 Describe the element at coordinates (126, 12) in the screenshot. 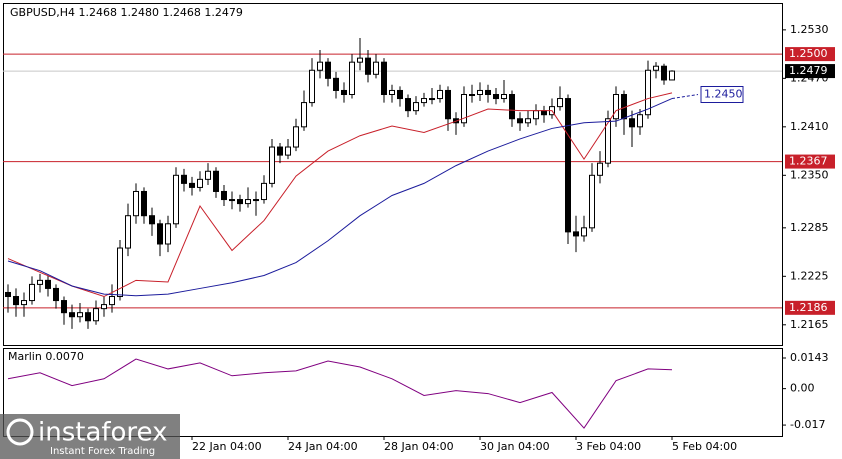

I see `chart-title: GBPUSD,H4 1.2468 1.2480 1.2468 1.2479` at that location.